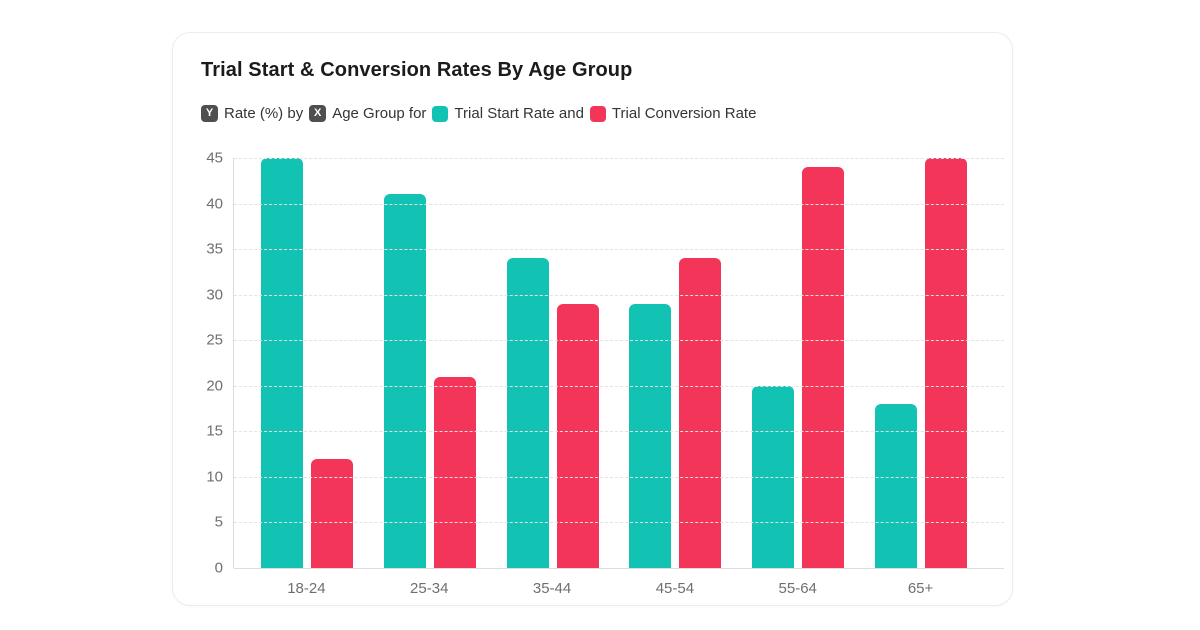  What do you see at coordinates (519, 113) in the screenshot?
I see `legend-label-series1: Trial Start Rate and` at bounding box center [519, 113].